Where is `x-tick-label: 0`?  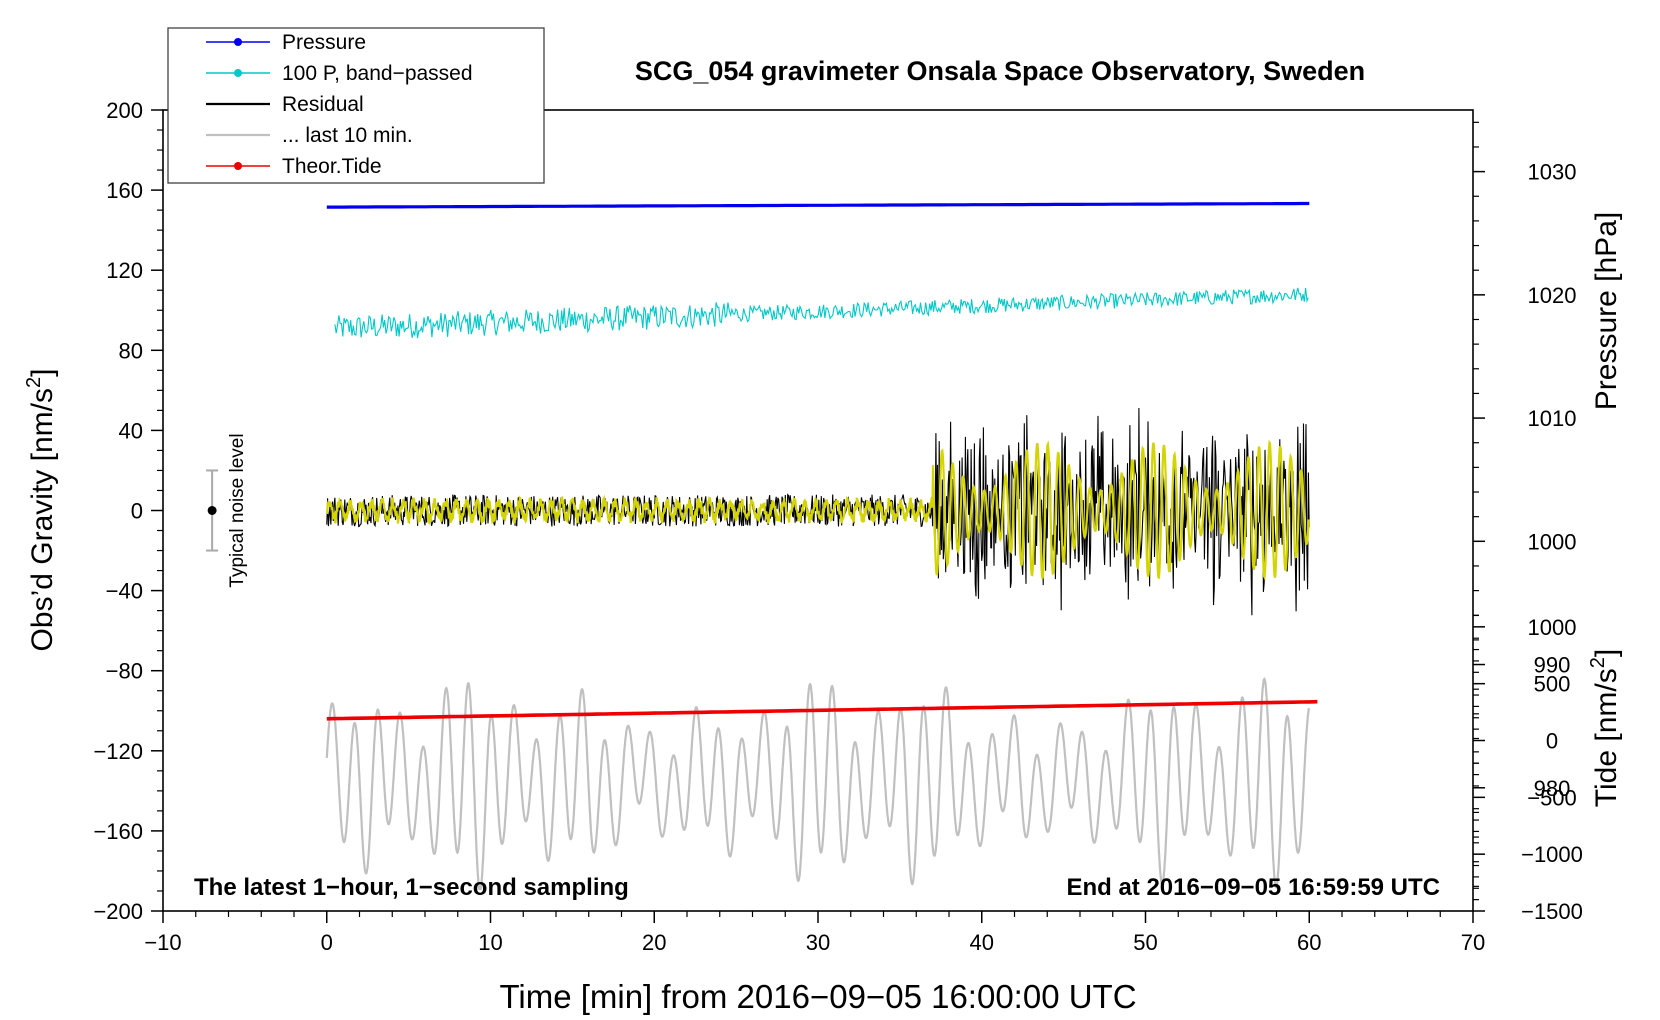
x-tick-label: 0 is located at coordinates (327, 942).